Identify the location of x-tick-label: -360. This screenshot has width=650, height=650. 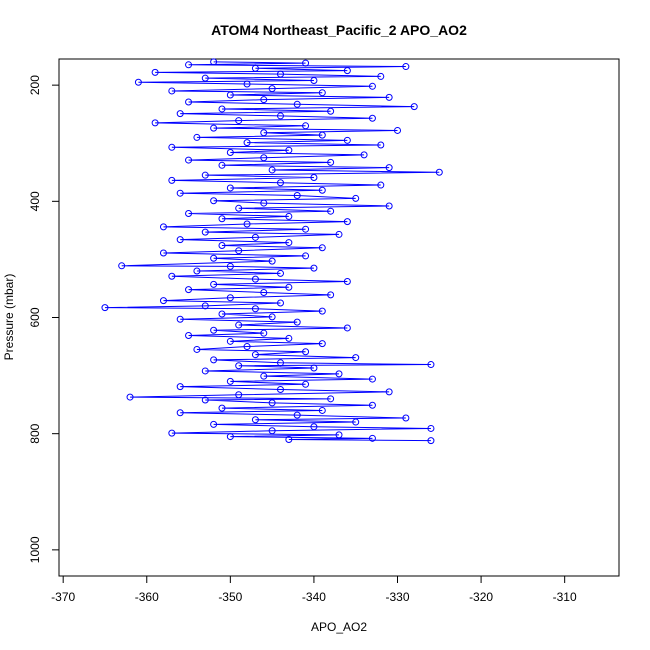
(147, 597).